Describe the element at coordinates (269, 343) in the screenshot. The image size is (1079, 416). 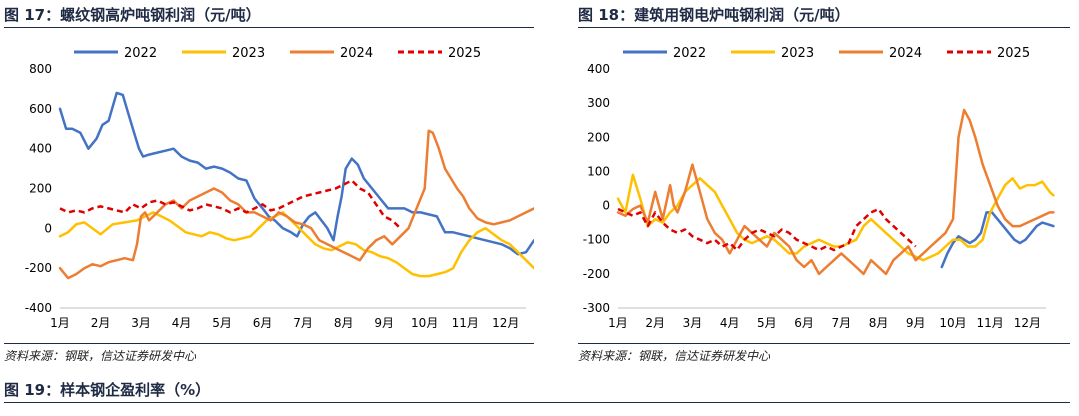
I see `figure-17-source-rule` at that location.